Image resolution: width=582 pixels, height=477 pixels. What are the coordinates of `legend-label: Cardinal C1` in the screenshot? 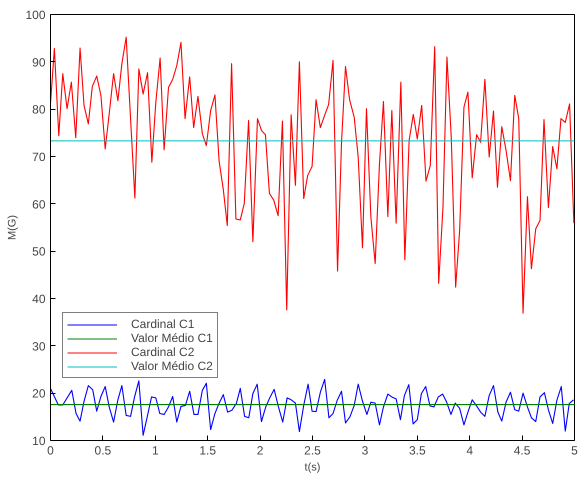 It's located at (162, 324).